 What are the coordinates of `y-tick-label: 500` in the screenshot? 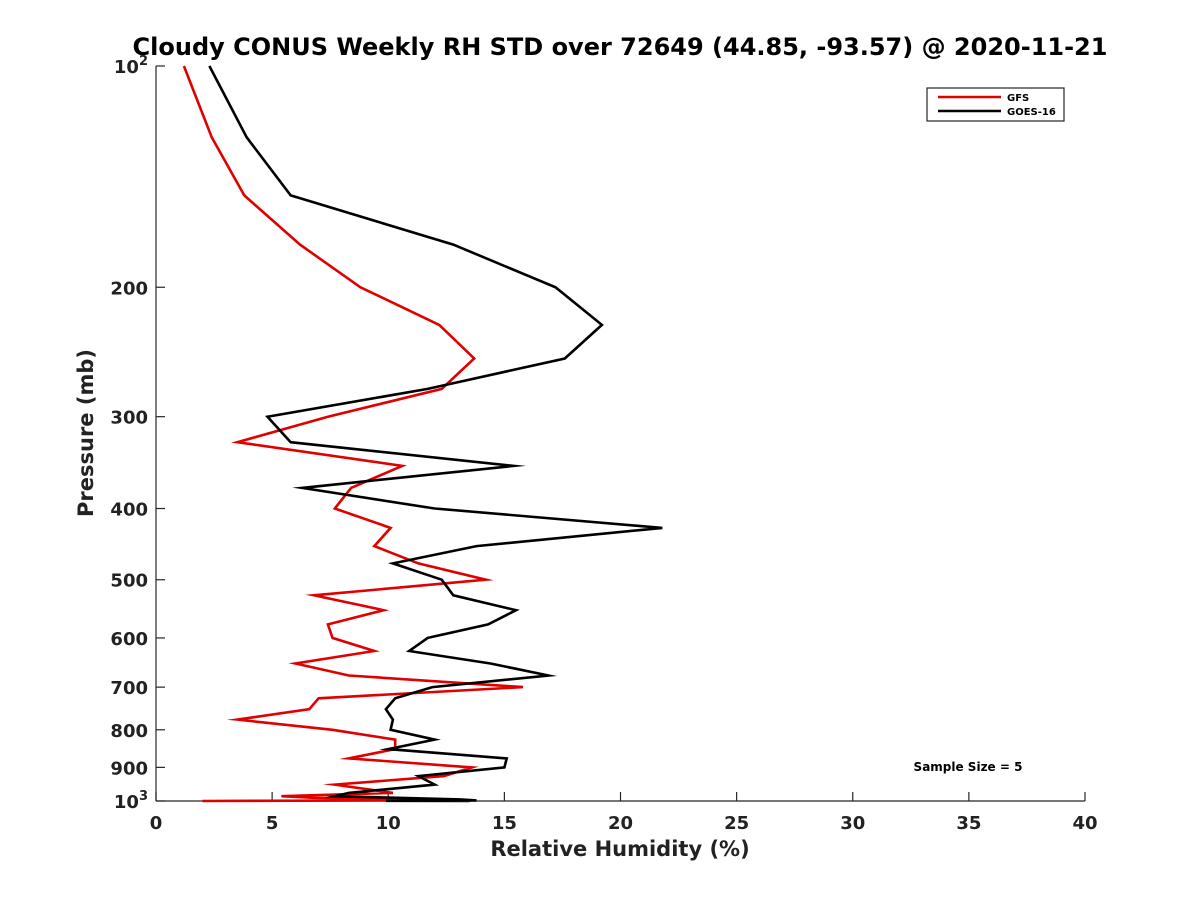 It's located at (129, 581).